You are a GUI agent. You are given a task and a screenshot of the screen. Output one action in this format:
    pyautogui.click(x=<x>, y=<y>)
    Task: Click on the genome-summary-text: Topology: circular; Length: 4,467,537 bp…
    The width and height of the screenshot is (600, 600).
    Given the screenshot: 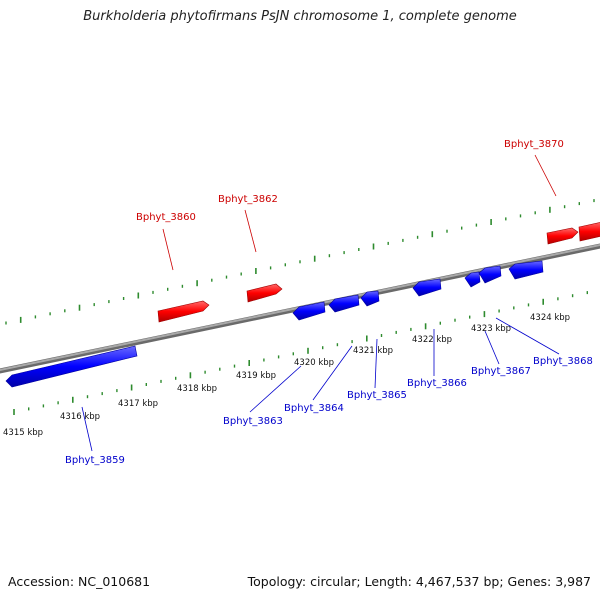 What is the action you would take?
    pyautogui.click(x=419, y=581)
    